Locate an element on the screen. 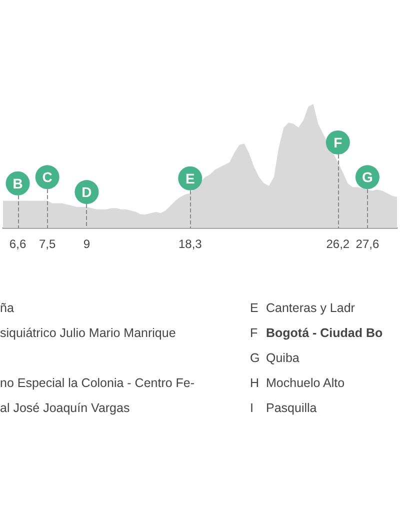 This screenshot has width=400, height=516. x-tick-label: 26,2 is located at coordinates (338, 244).